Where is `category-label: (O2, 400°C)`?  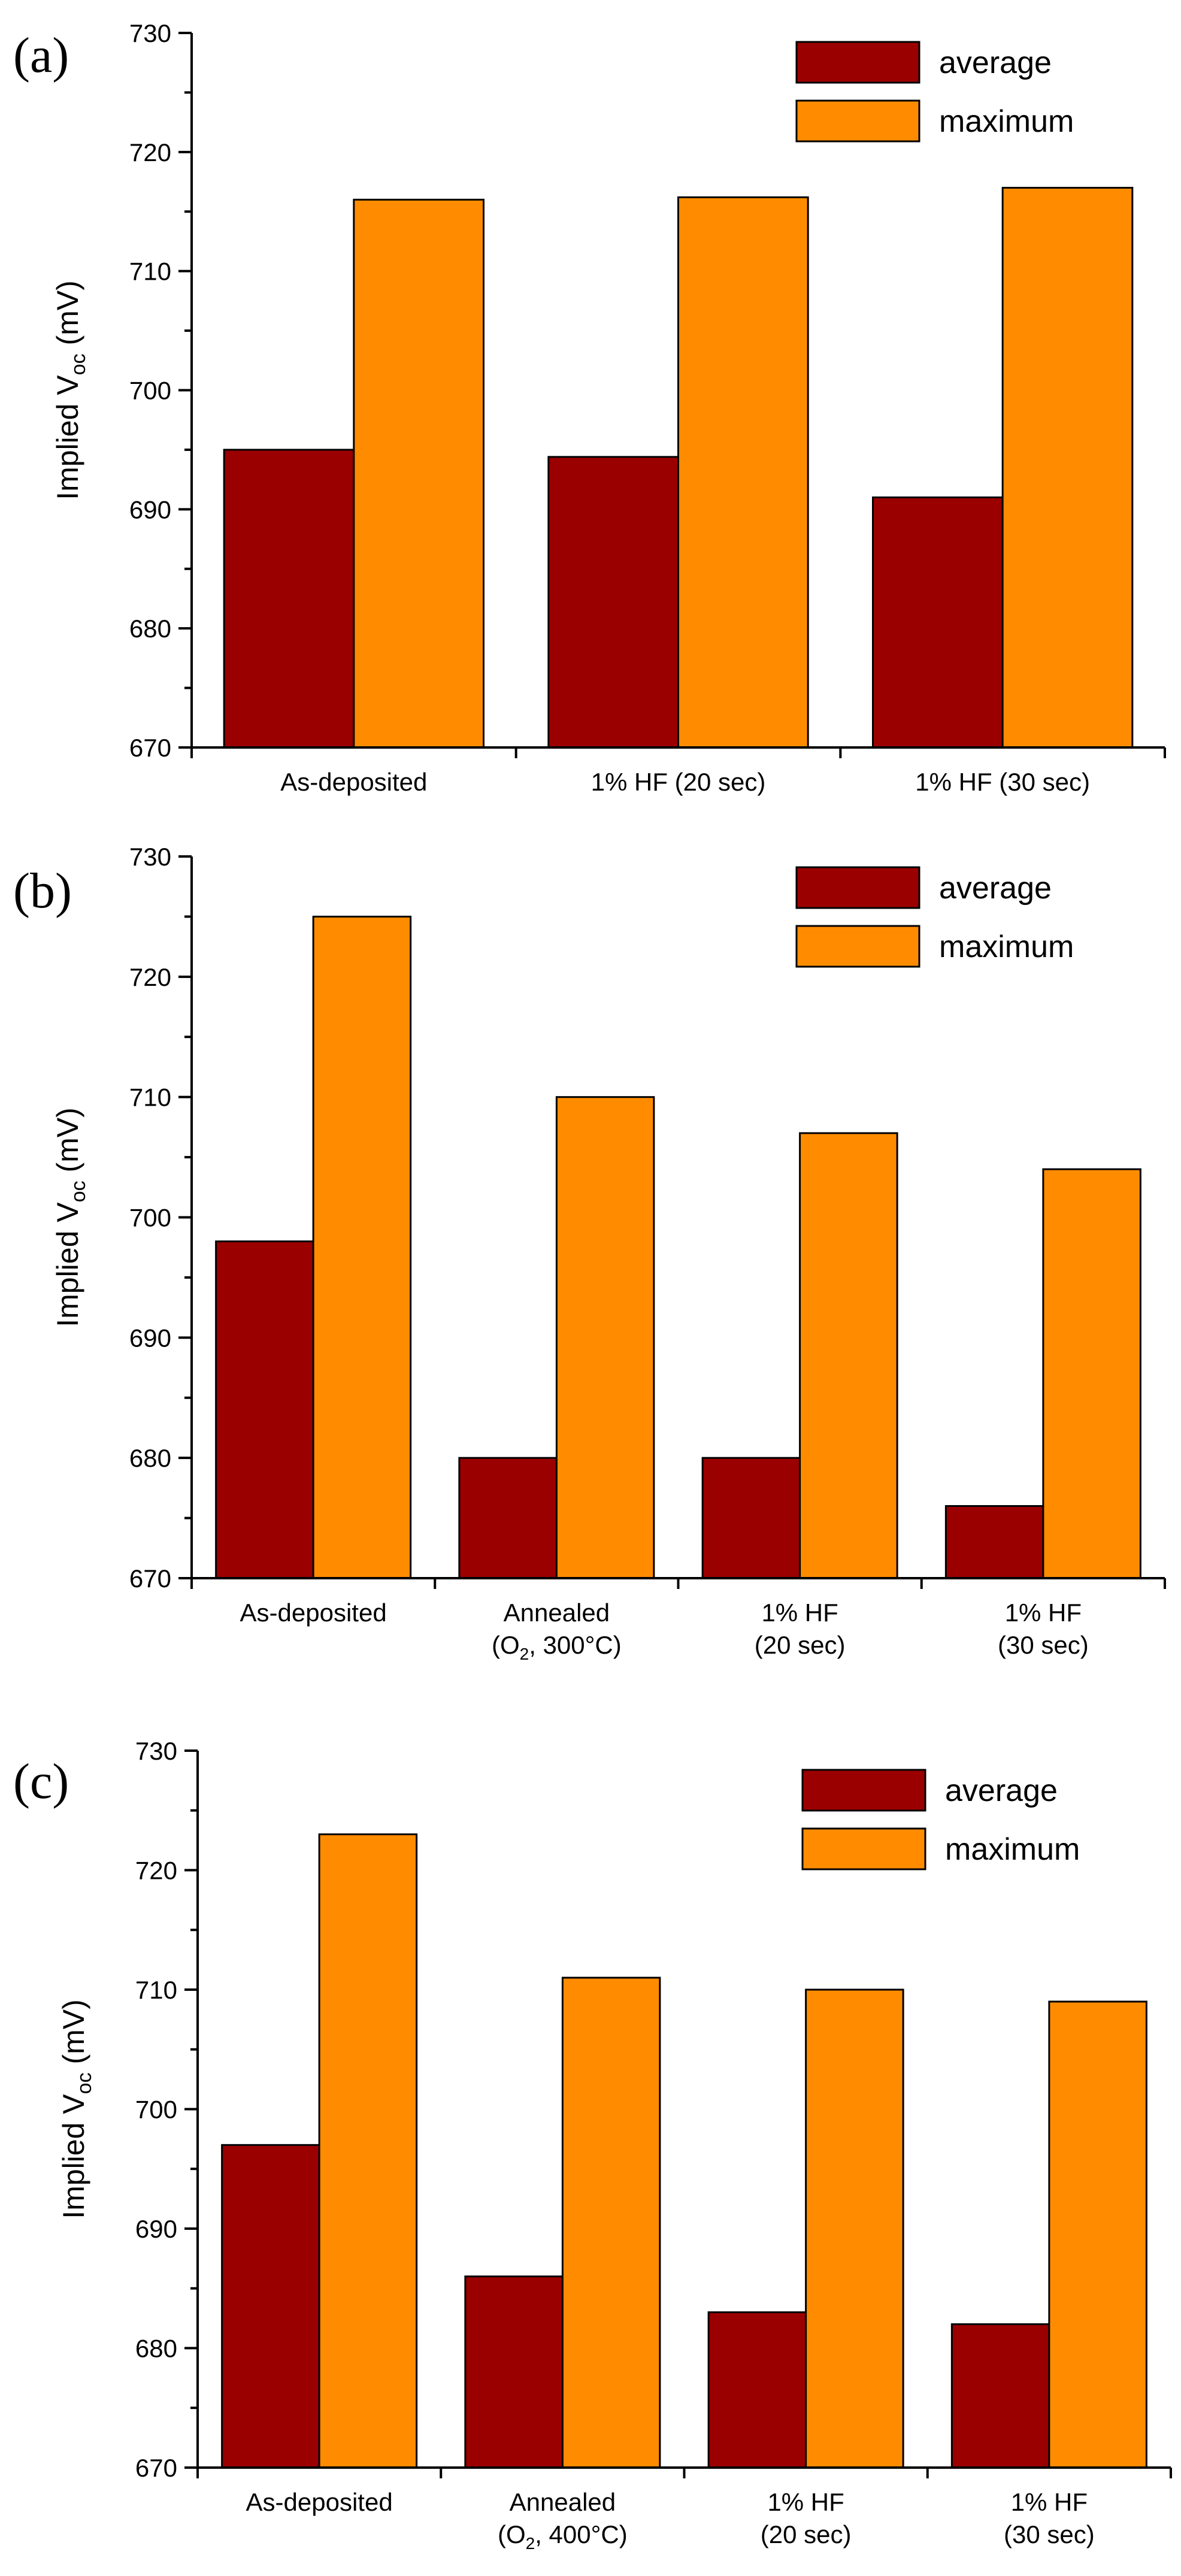
category-label: (O2, 400°C) is located at coordinates (563, 2536).